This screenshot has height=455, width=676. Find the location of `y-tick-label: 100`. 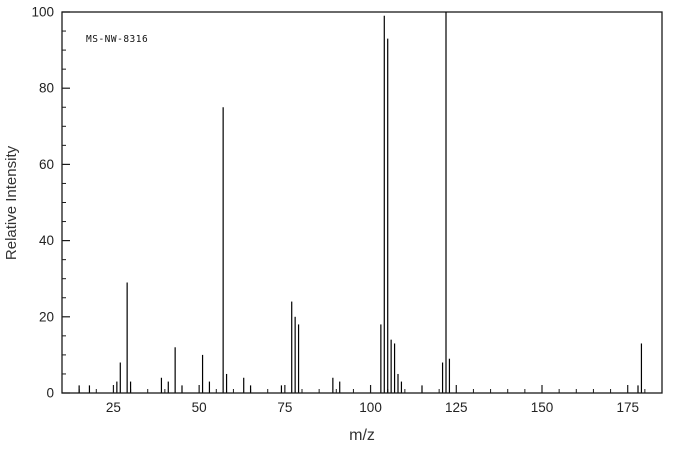

y-tick-label: 100 is located at coordinates (42, 12).